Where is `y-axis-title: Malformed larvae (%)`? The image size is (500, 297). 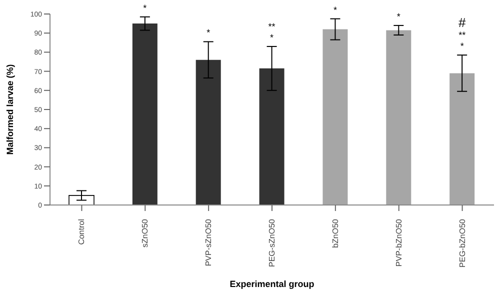 y-axis-title: Malformed larvae (%) is located at coordinates (10, 109).